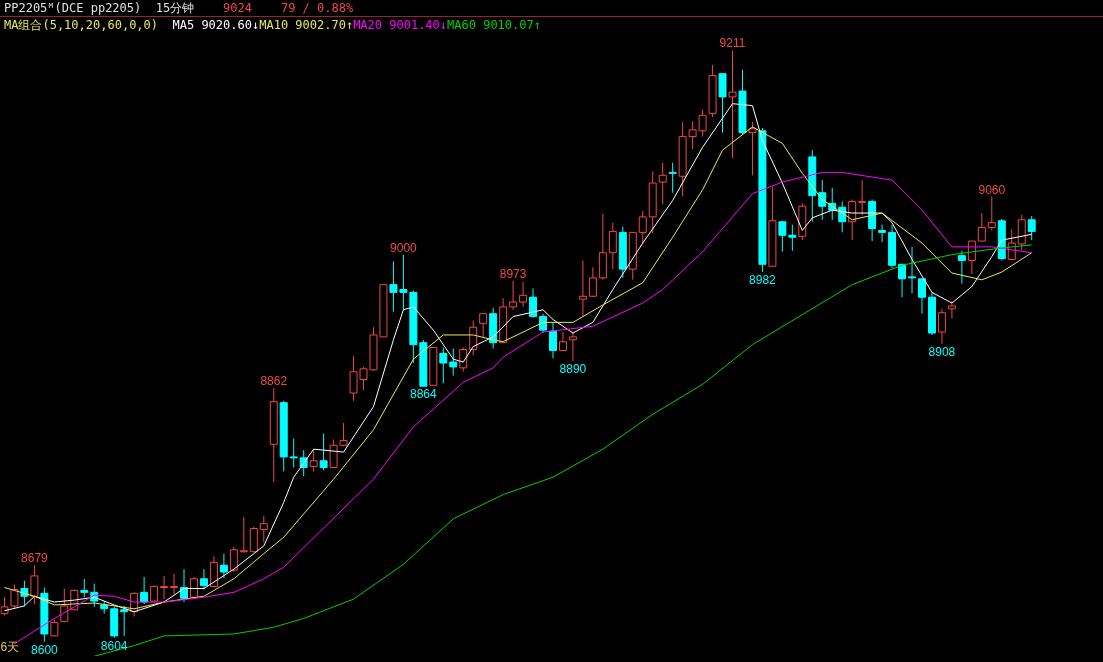 The width and height of the screenshot is (1103, 662). What do you see at coordinates (45, 649) in the screenshot?
I see `annotation: 8600` at bounding box center [45, 649].